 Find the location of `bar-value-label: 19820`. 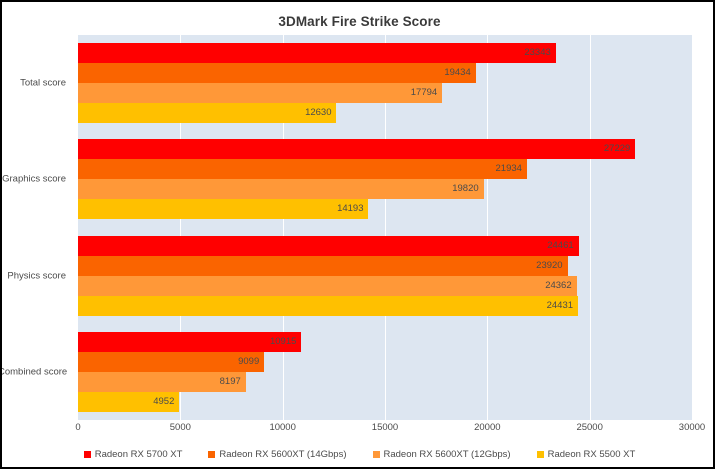

bar-value-label: 19820 is located at coordinates (465, 189).